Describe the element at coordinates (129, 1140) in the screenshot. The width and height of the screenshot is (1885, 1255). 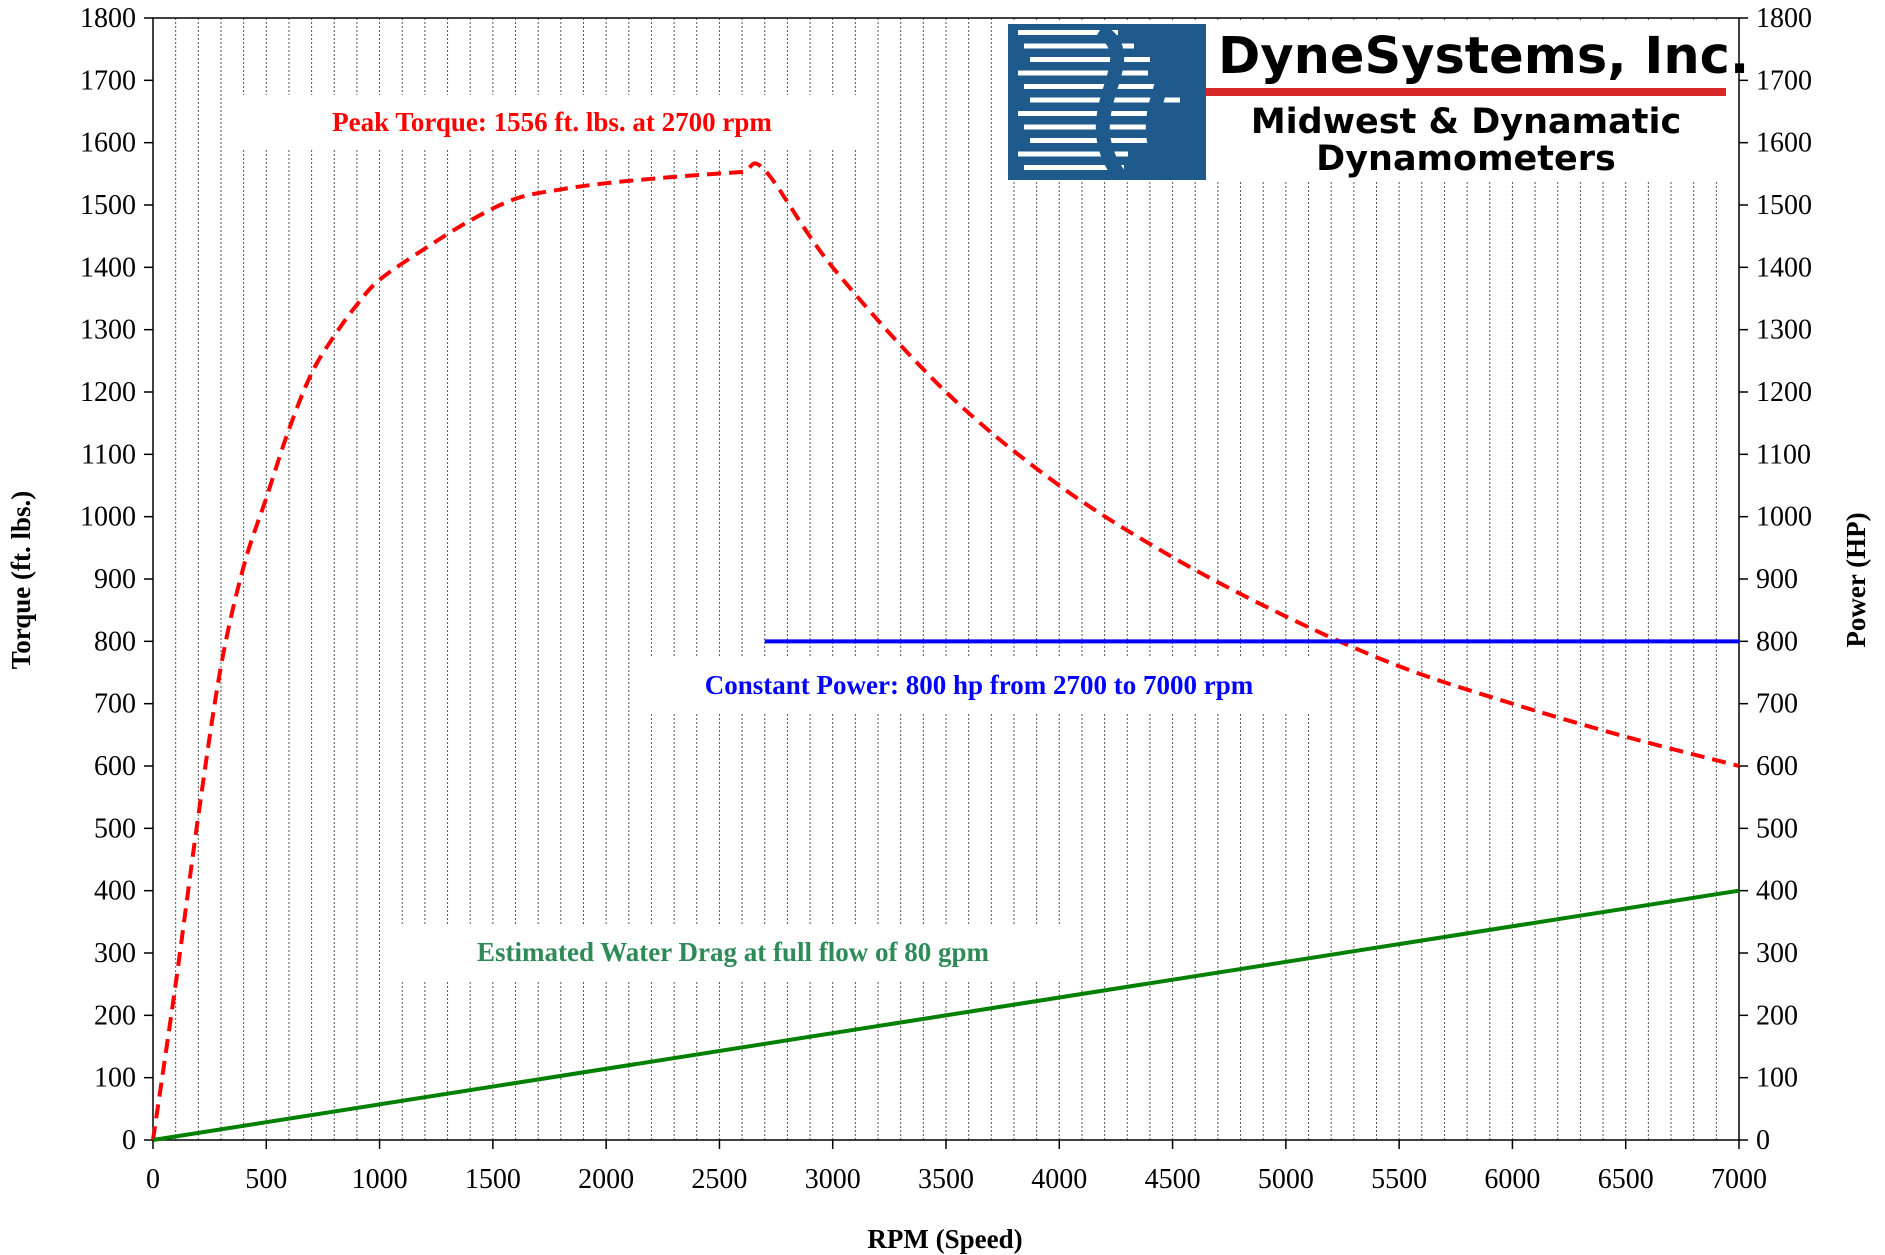
I see `left-y-tick-label: 0` at that location.